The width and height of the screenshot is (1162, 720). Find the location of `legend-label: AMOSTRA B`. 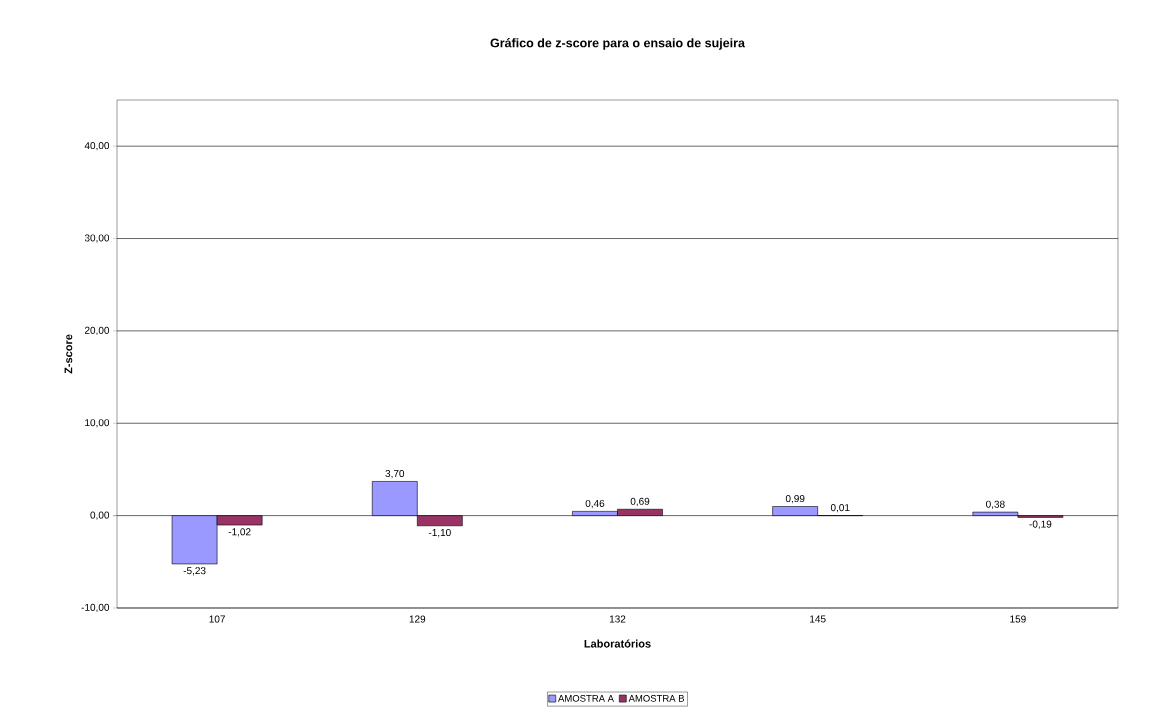

legend-label: AMOSTRA B is located at coordinates (656, 698).